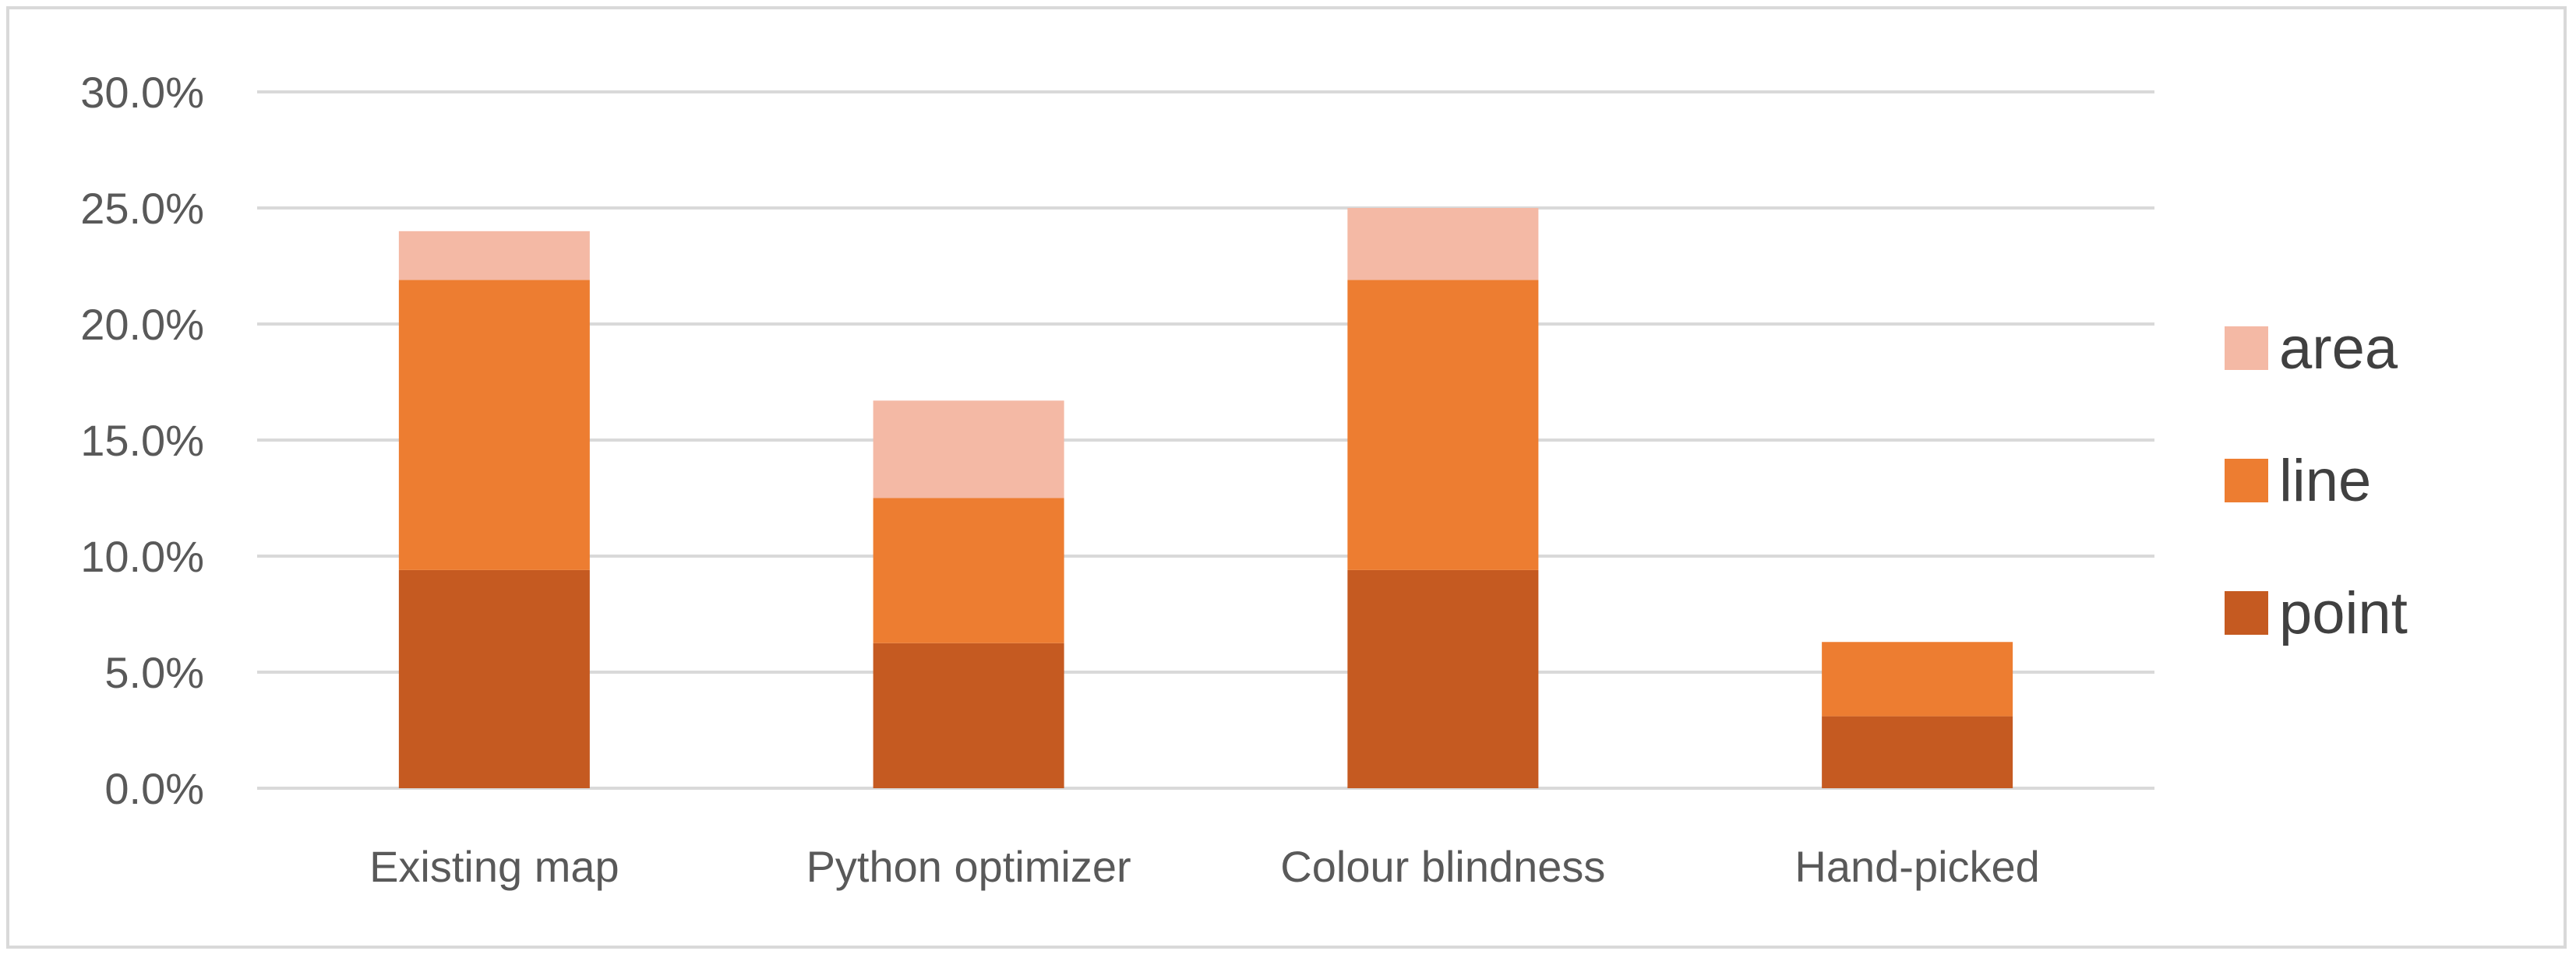 The height and width of the screenshot is (958, 2576). Describe the element at coordinates (142, 324) in the screenshot. I see `y-tick-label: 20.0%` at that location.